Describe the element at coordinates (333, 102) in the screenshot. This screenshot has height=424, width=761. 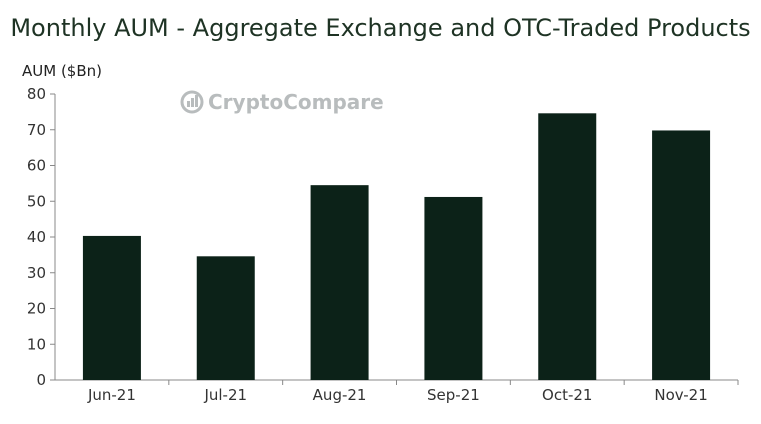
I see `watermark-text-compare: Compare` at that location.